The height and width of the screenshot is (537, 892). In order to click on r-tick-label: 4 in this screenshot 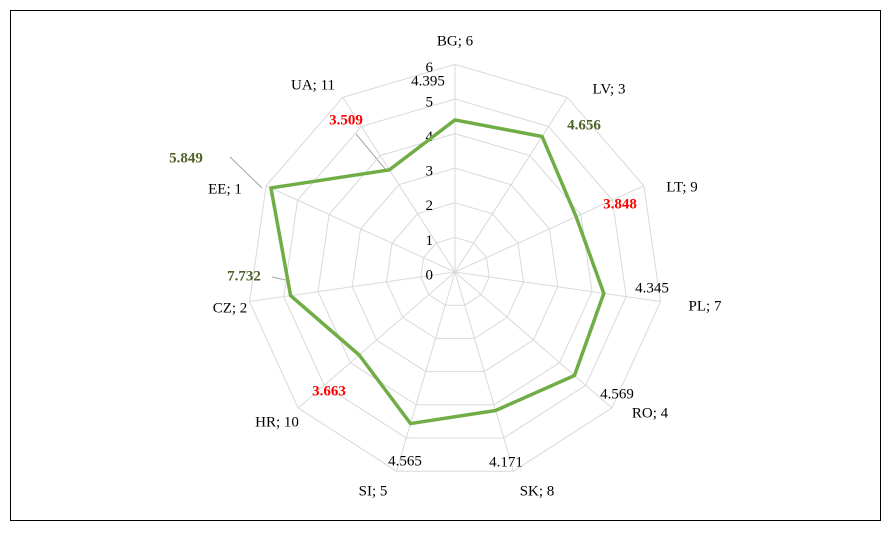, I will do `click(430, 137)`.